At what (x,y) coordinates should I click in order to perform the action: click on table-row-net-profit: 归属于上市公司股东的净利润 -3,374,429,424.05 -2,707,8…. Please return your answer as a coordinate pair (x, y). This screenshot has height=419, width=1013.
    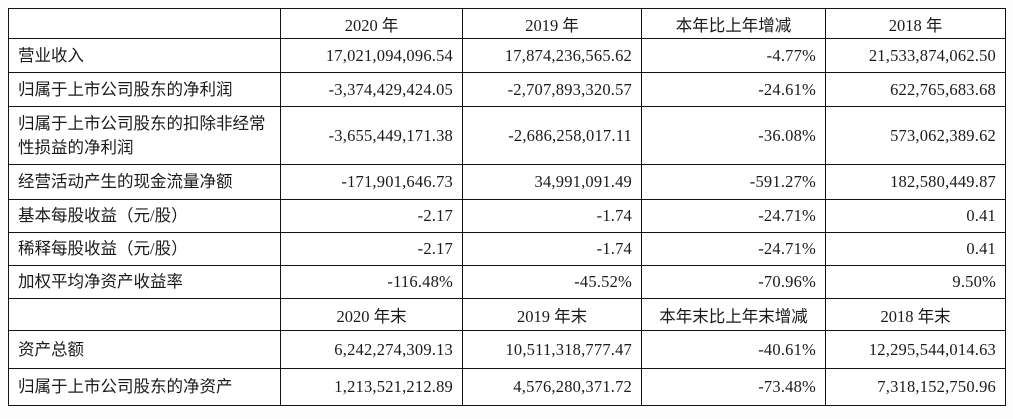
    Looking at the image, I should click on (507, 89).